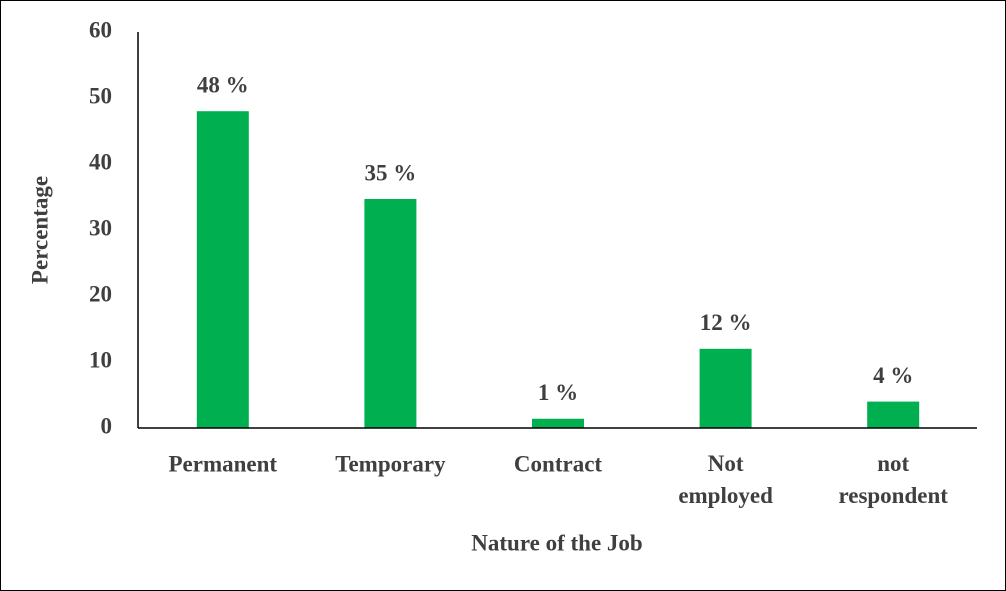 This screenshot has width=1006, height=591. Describe the element at coordinates (100, 161) in the screenshot. I see `y-tick-label: 40` at that location.